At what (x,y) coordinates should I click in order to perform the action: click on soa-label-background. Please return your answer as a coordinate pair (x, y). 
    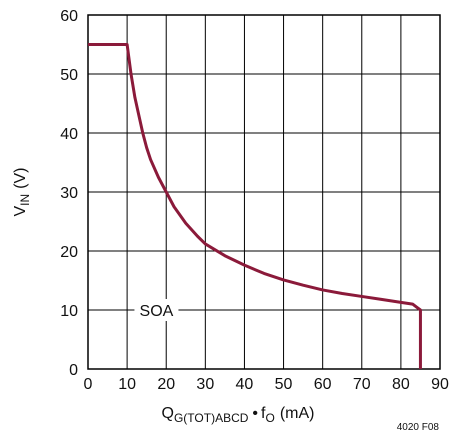
    Looking at the image, I should click on (156, 310).